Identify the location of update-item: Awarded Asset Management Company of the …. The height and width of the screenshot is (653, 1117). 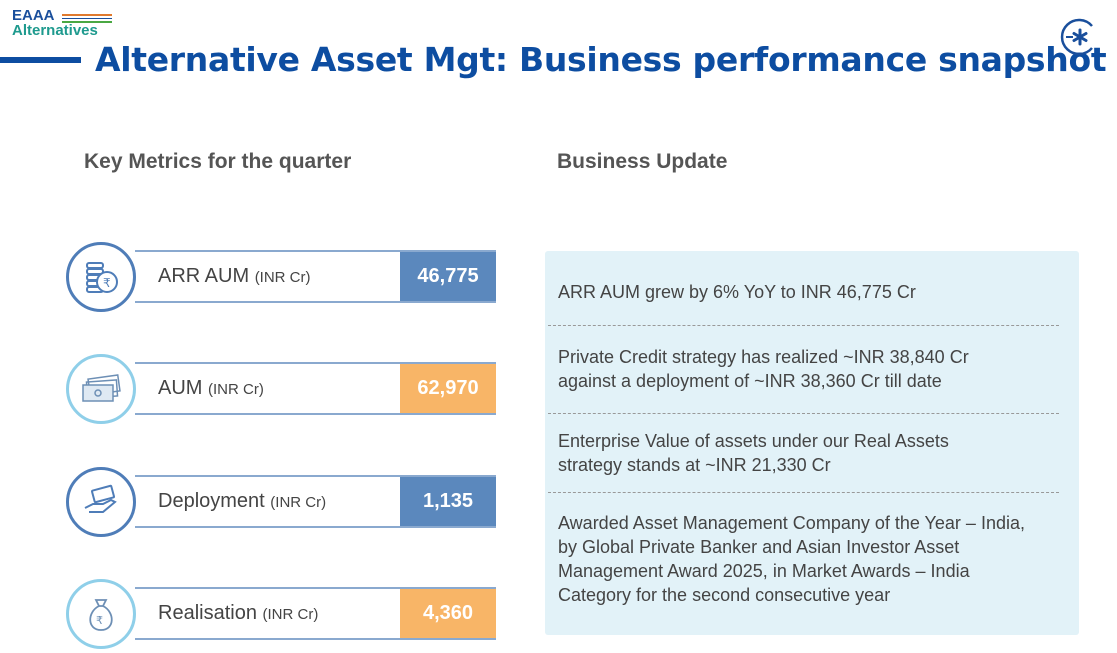
(791, 559).